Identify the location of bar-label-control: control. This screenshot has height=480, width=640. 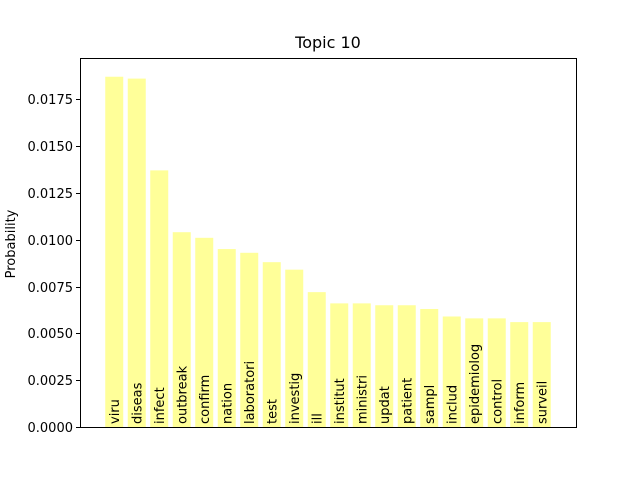
(497, 401).